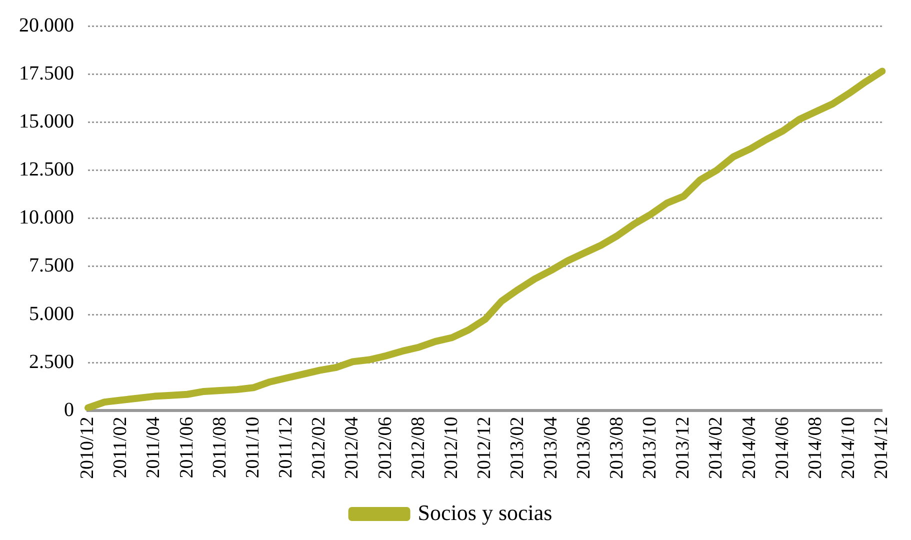 The height and width of the screenshot is (540, 911). Describe the element at coordinates (46, 217) in the screenshot. I see `y-tick-label: 10.000` at that location.